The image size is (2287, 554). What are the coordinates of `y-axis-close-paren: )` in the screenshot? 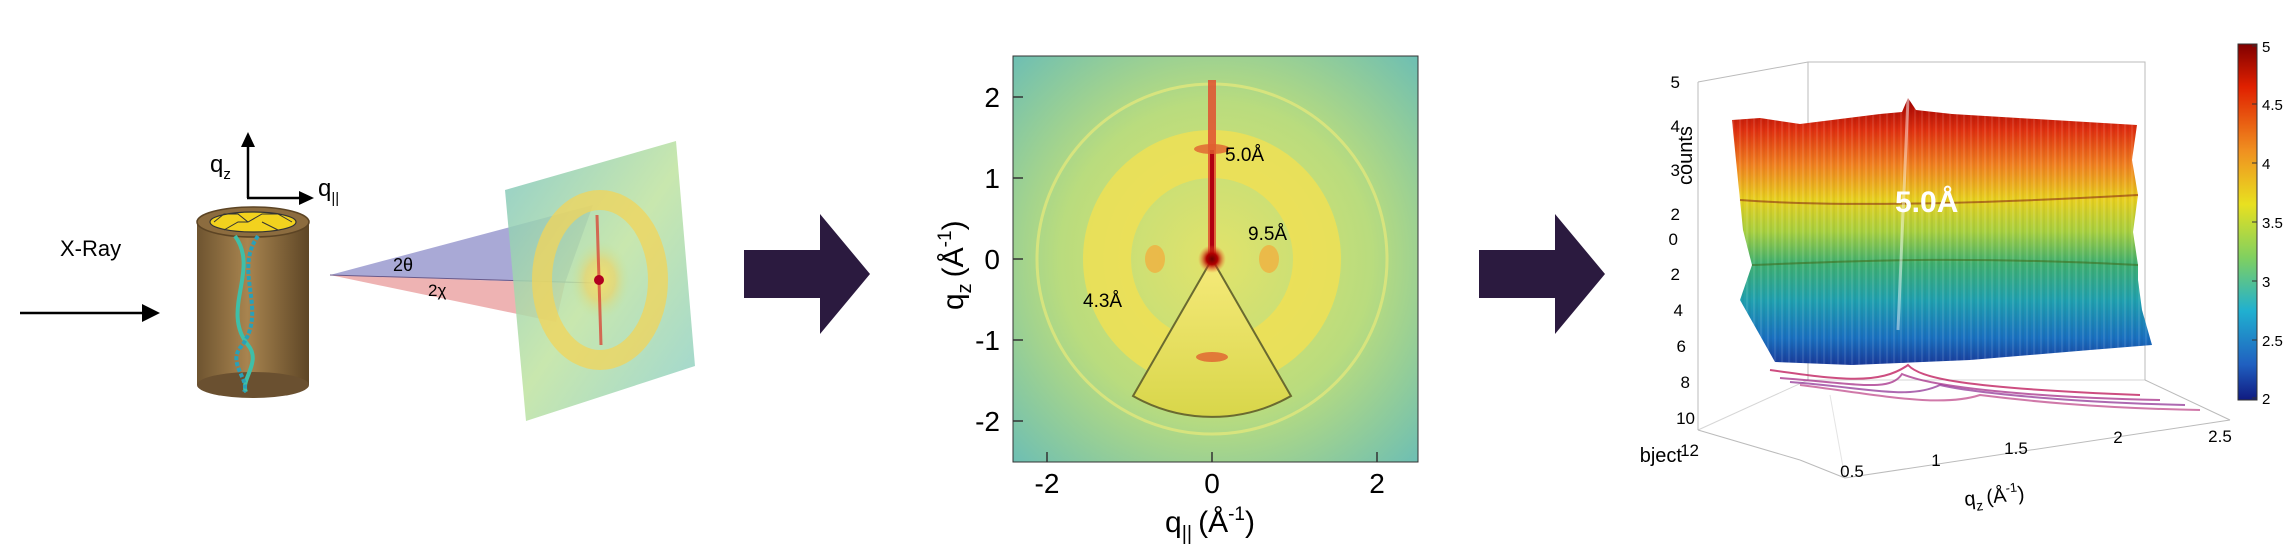 It's located at (953, 225).